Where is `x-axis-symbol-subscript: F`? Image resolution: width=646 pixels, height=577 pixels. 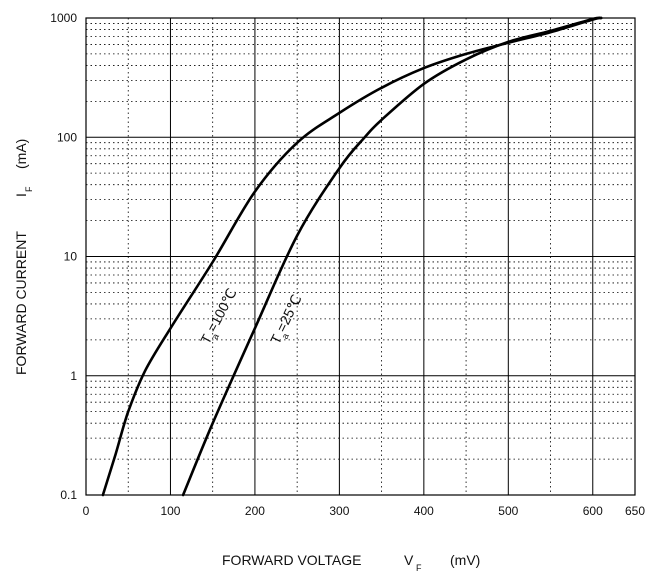
x-axis-symbol-subscript: F is located at coordinates (419, 568).